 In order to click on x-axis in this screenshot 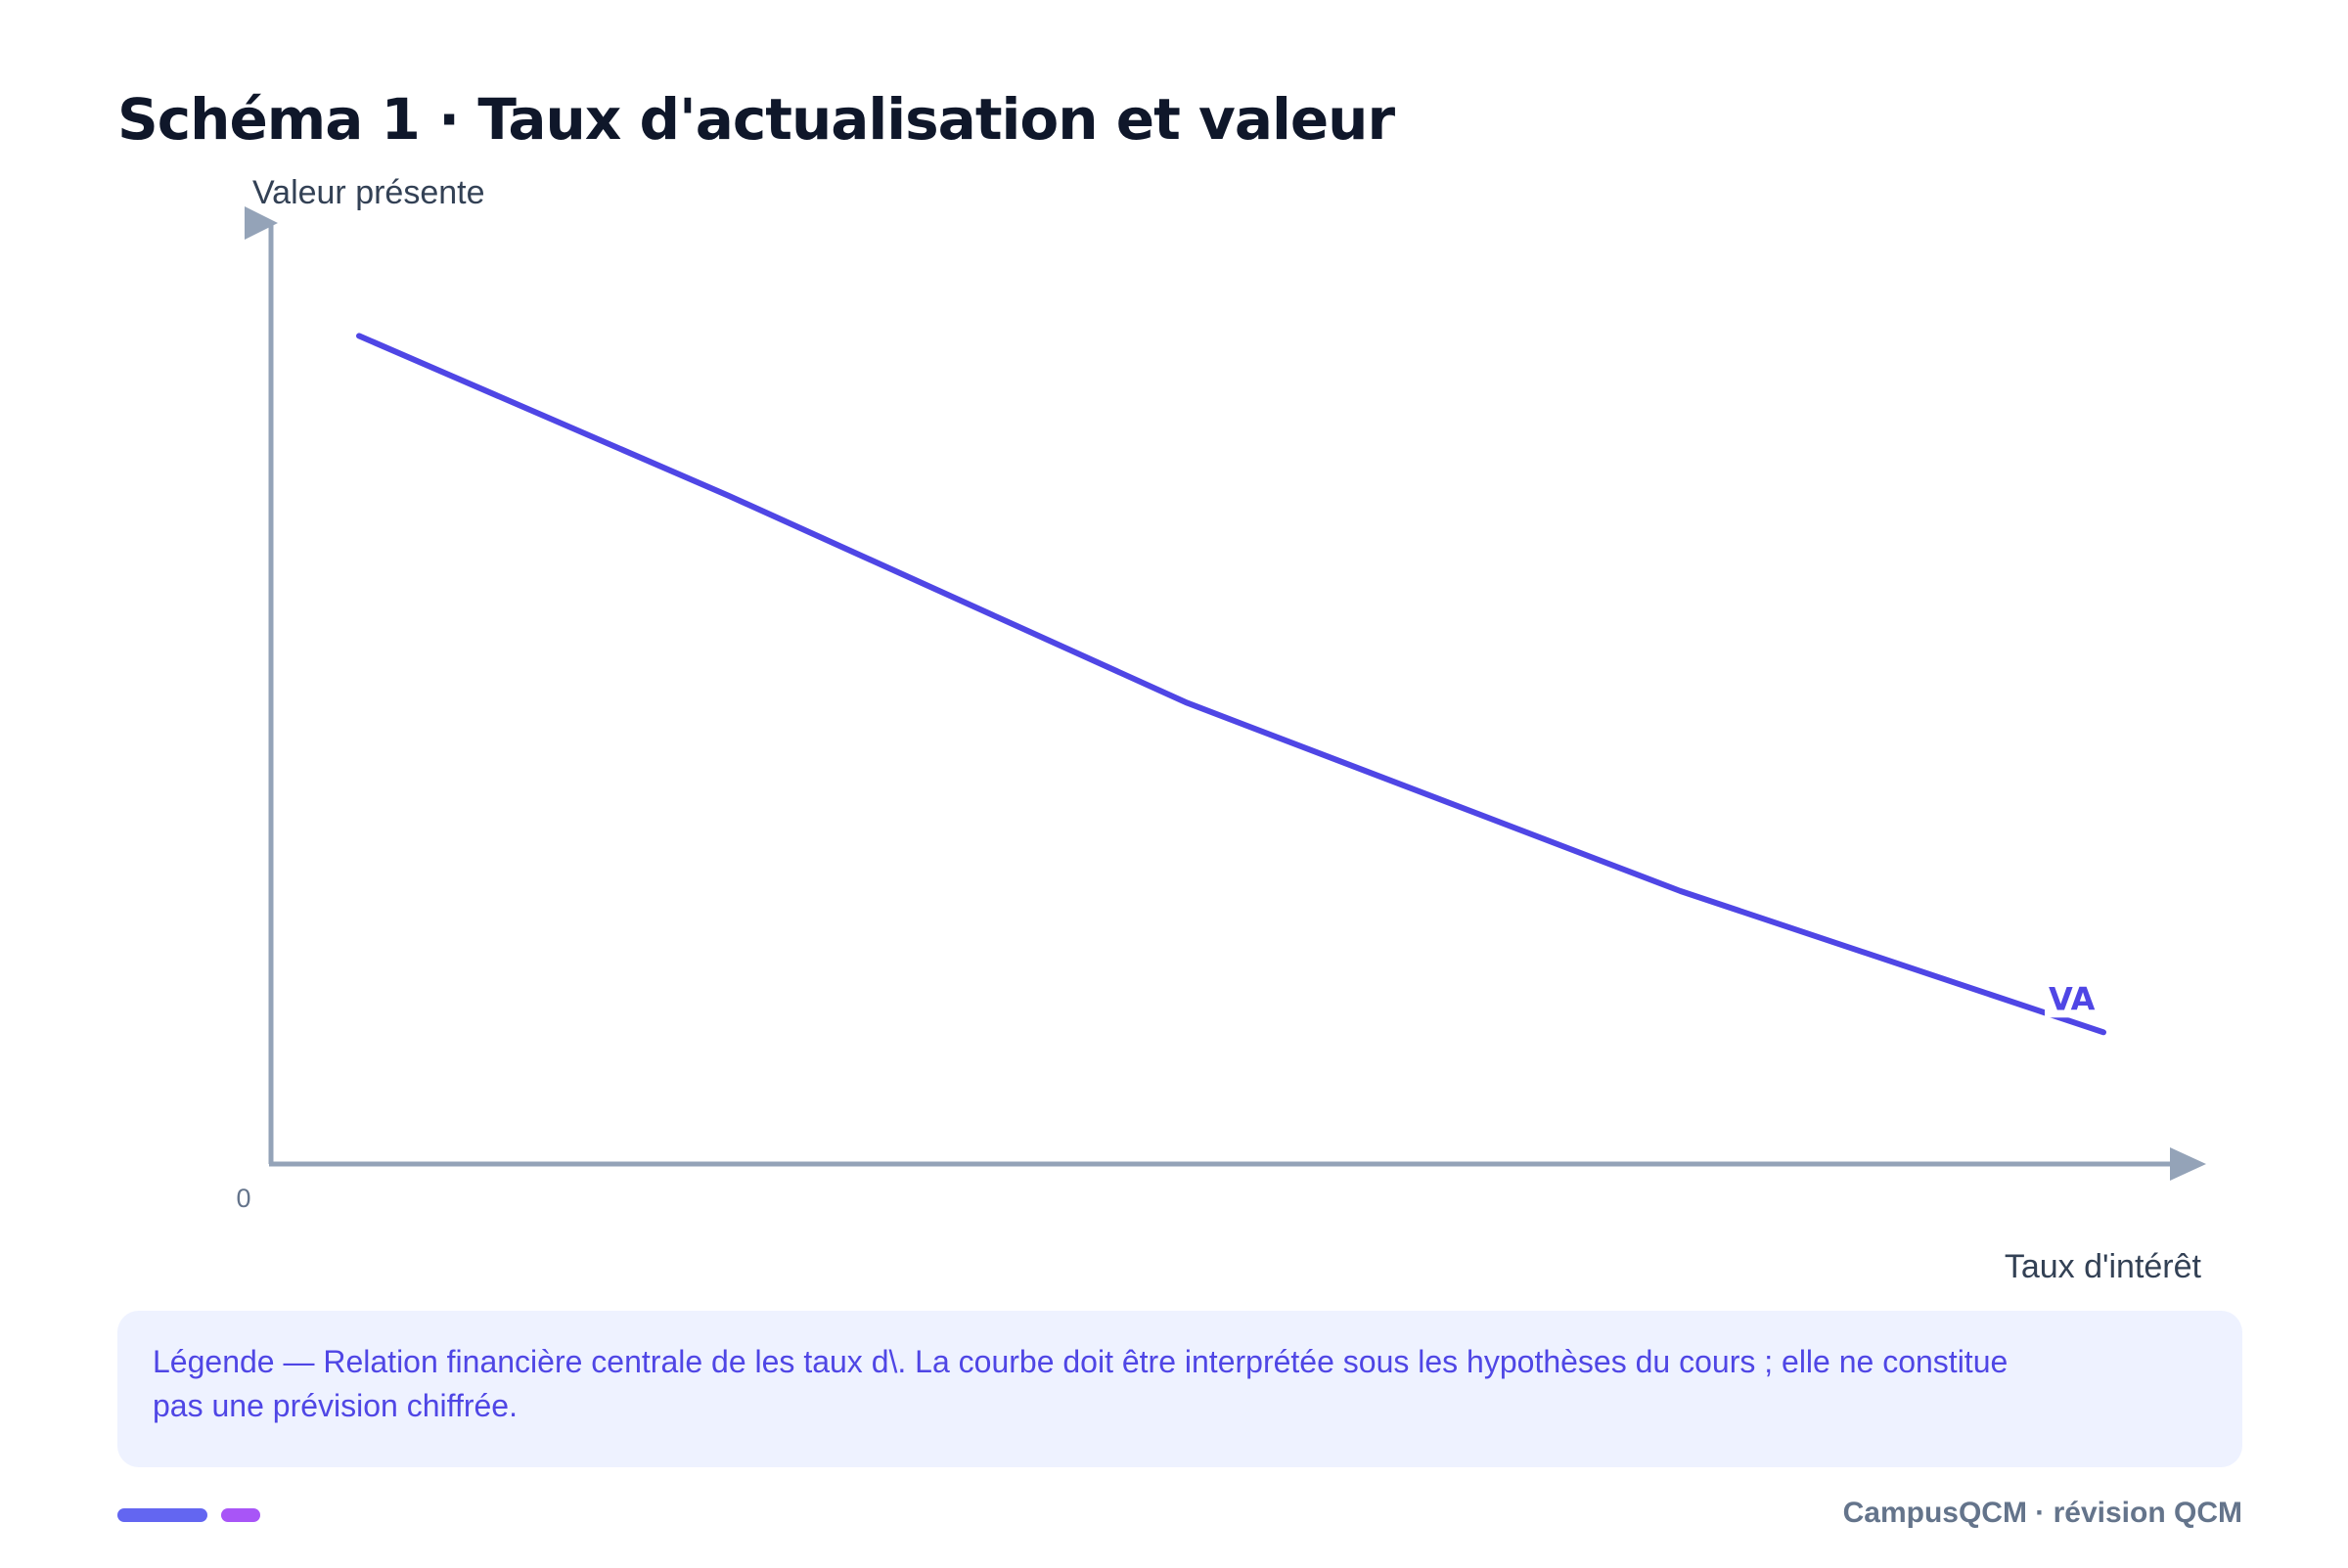, I will do `click(1237, 1164)`.